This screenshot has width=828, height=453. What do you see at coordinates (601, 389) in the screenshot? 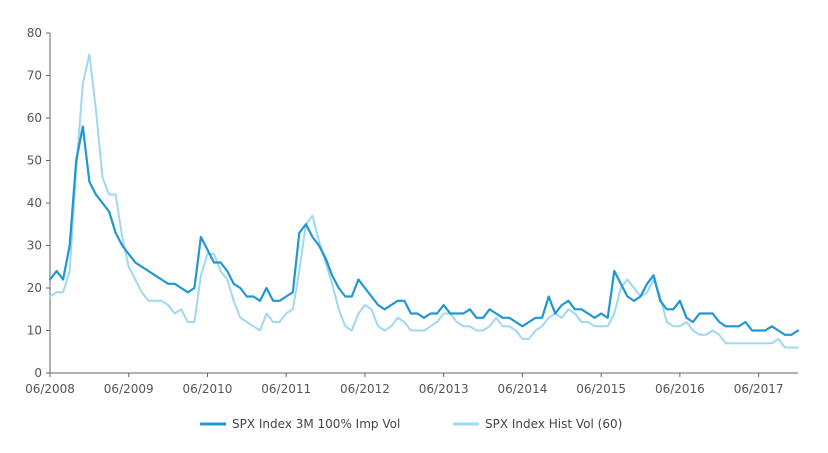
I see `x-tick-label: 06/2015` at bounding box center [601, 389].